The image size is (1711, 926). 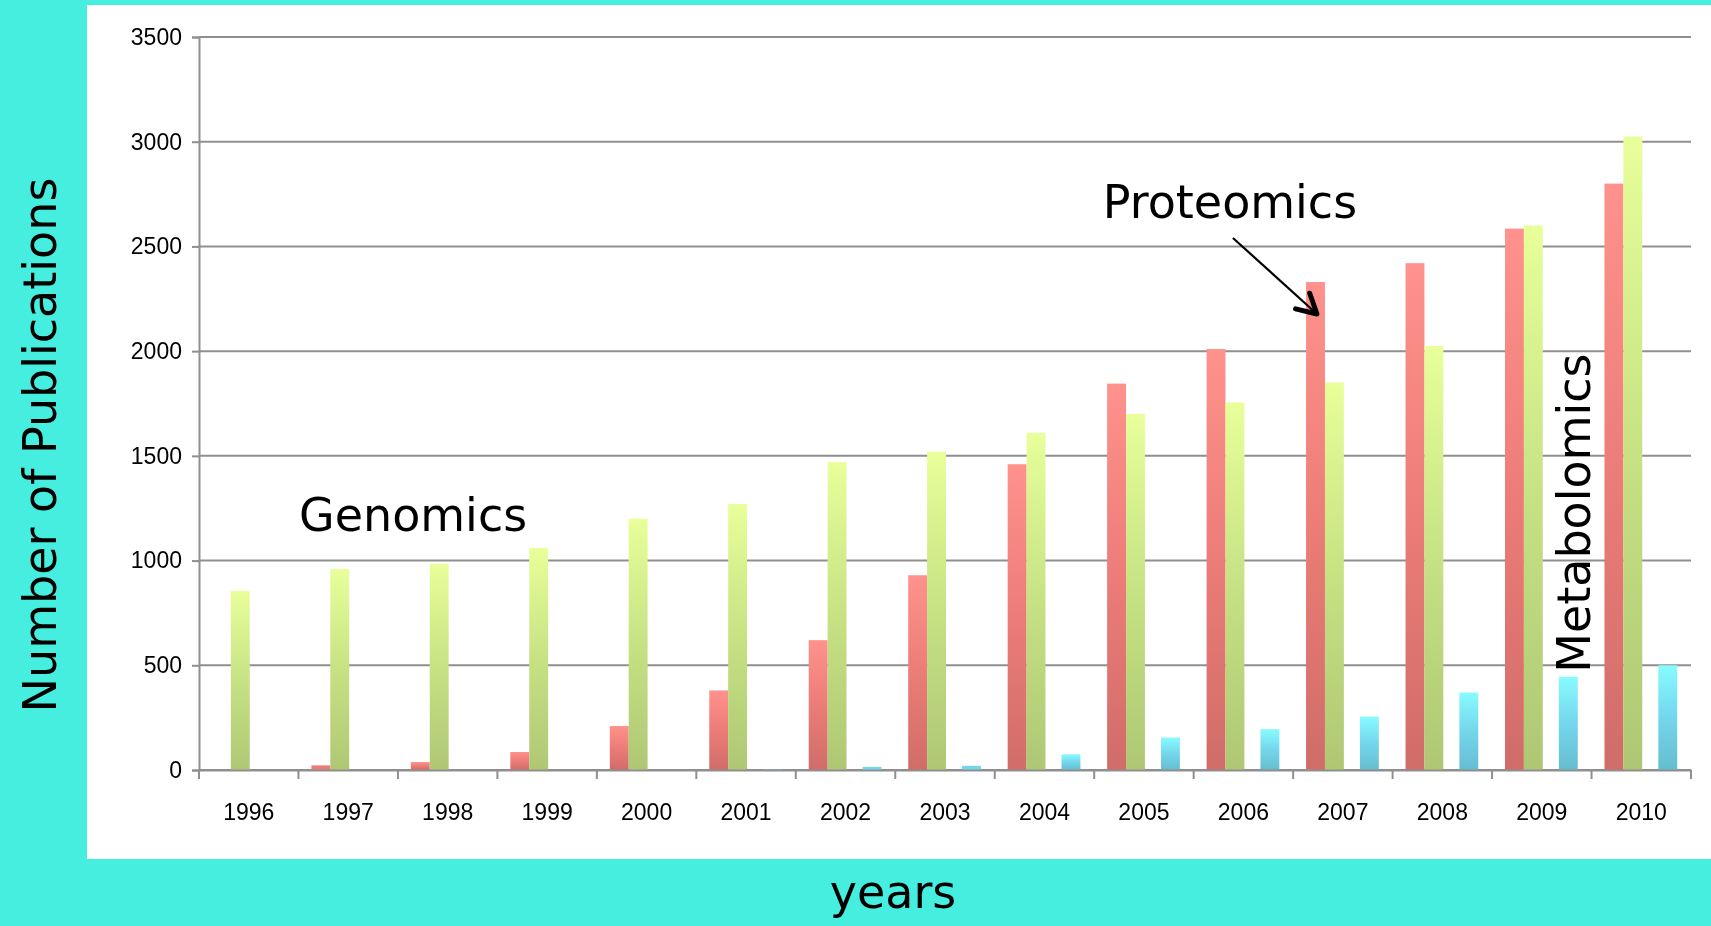 I want to click on x-axis-title: years, so click(x=893, y=892).